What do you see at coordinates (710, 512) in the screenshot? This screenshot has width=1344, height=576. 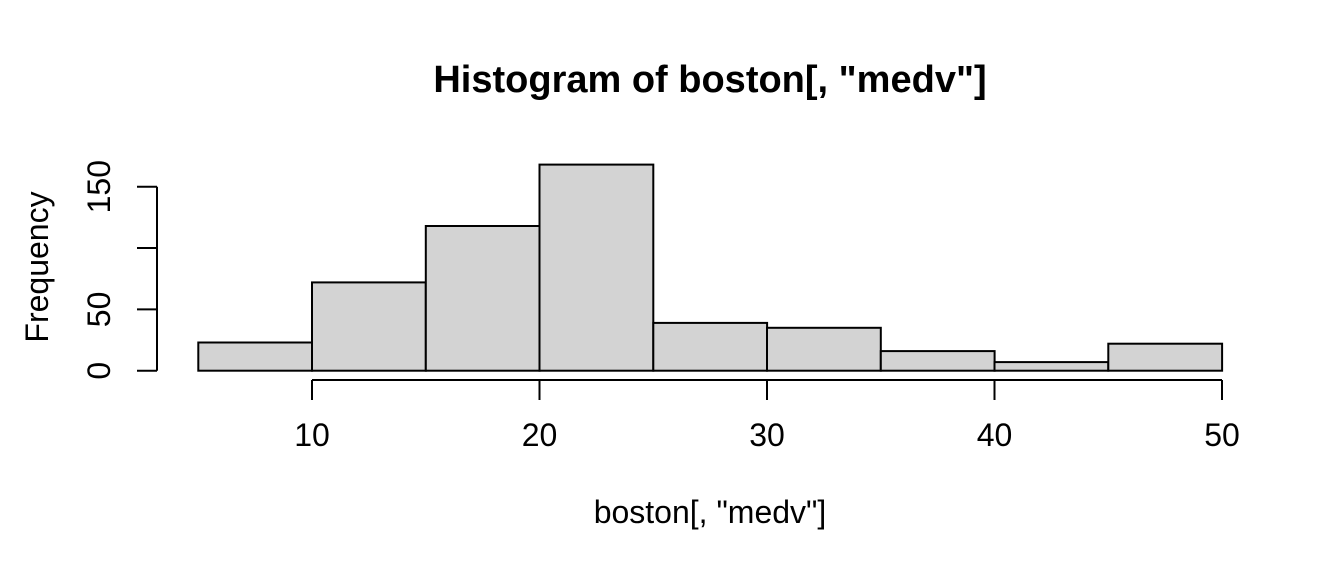 I see `x-axis-label: boston[, "medv"]` at bounding box center [710, 512].